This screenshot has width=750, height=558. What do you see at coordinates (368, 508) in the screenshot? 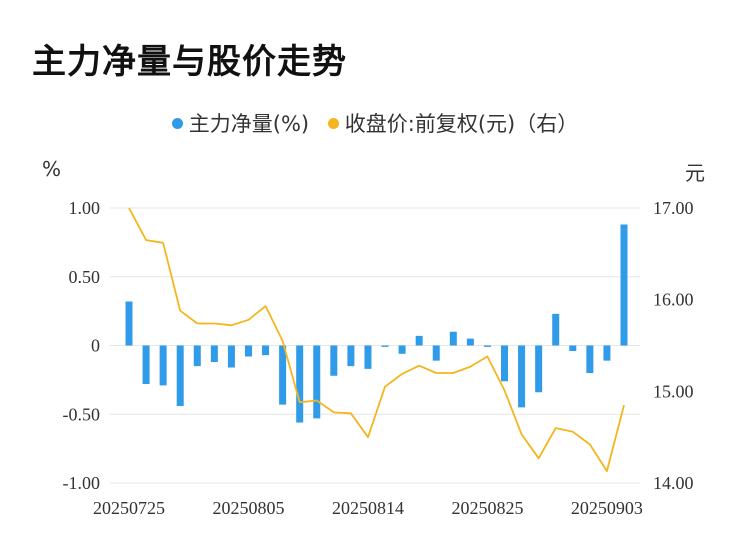
I see `x-tick-label: 20250814` at bounding box center [368, 508].